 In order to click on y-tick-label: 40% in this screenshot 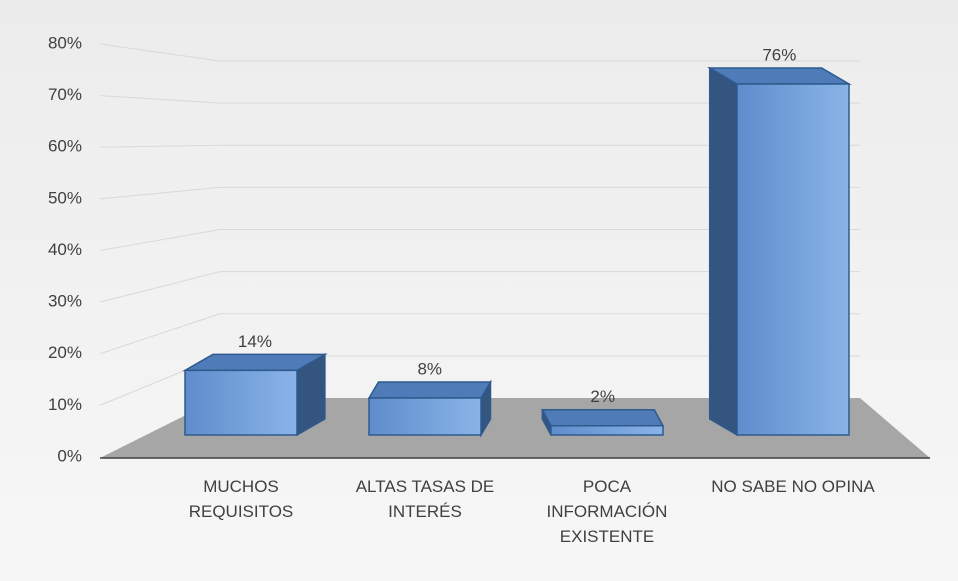, I will do `click(65, 249)`.